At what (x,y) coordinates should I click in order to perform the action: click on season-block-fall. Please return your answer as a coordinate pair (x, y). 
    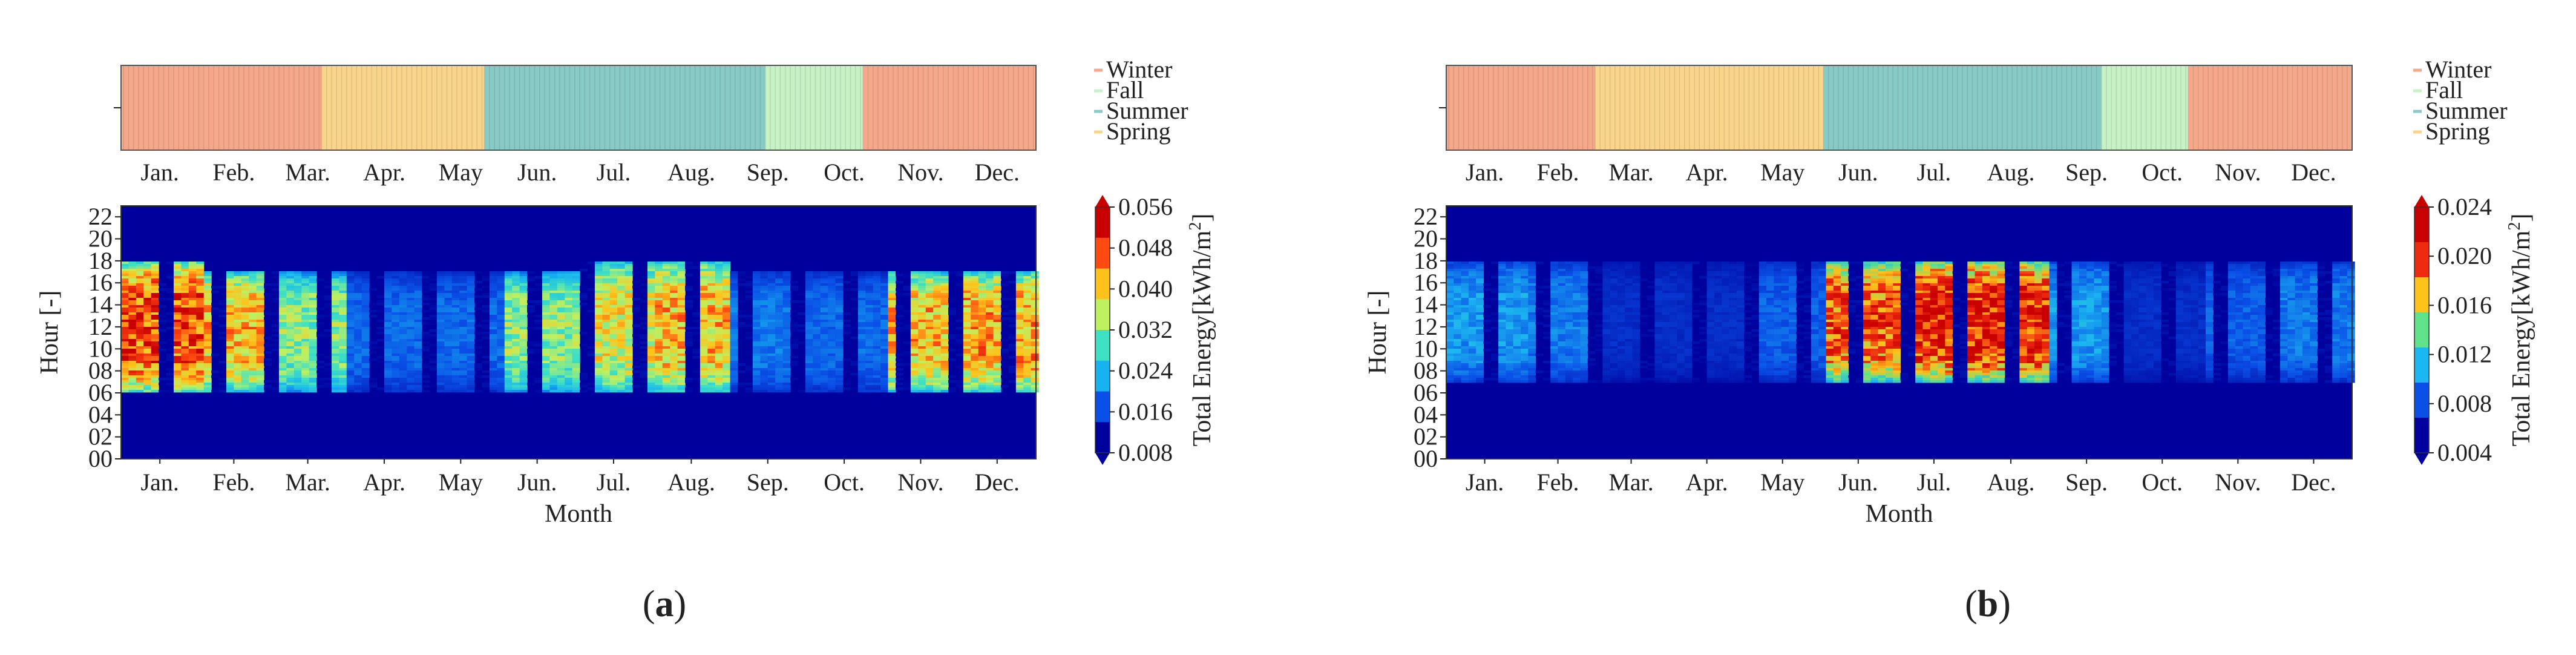
    Looking at the image, I should click on (2145, 107).